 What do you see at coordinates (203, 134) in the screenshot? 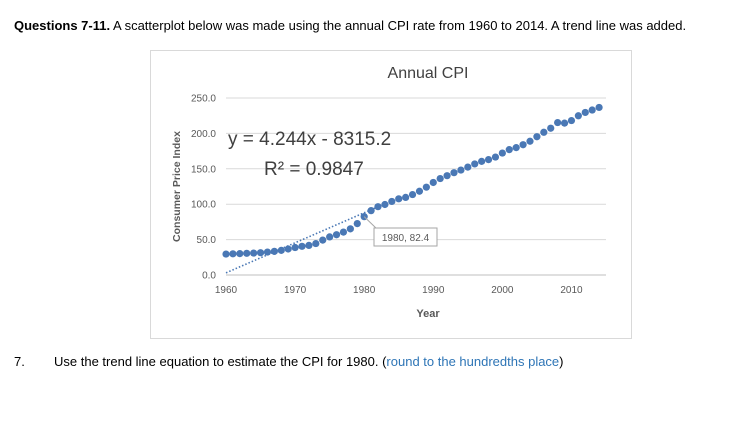
I see `y-tick-label: 200.0` at bounding box center [203, 134].